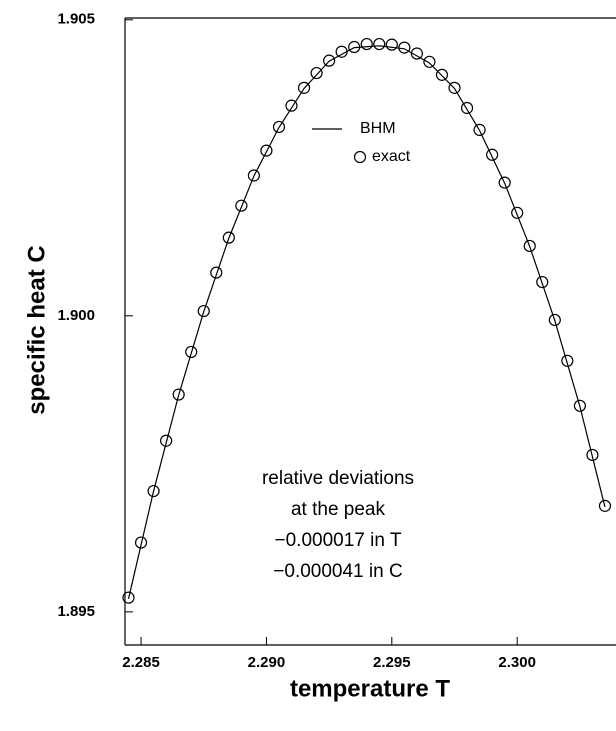 The image size is (616, 731). What do you see at coordinates (36, 329) in the screenshot?
I see `y-axis-label: specific heat C` at bounding box center [36, 329].